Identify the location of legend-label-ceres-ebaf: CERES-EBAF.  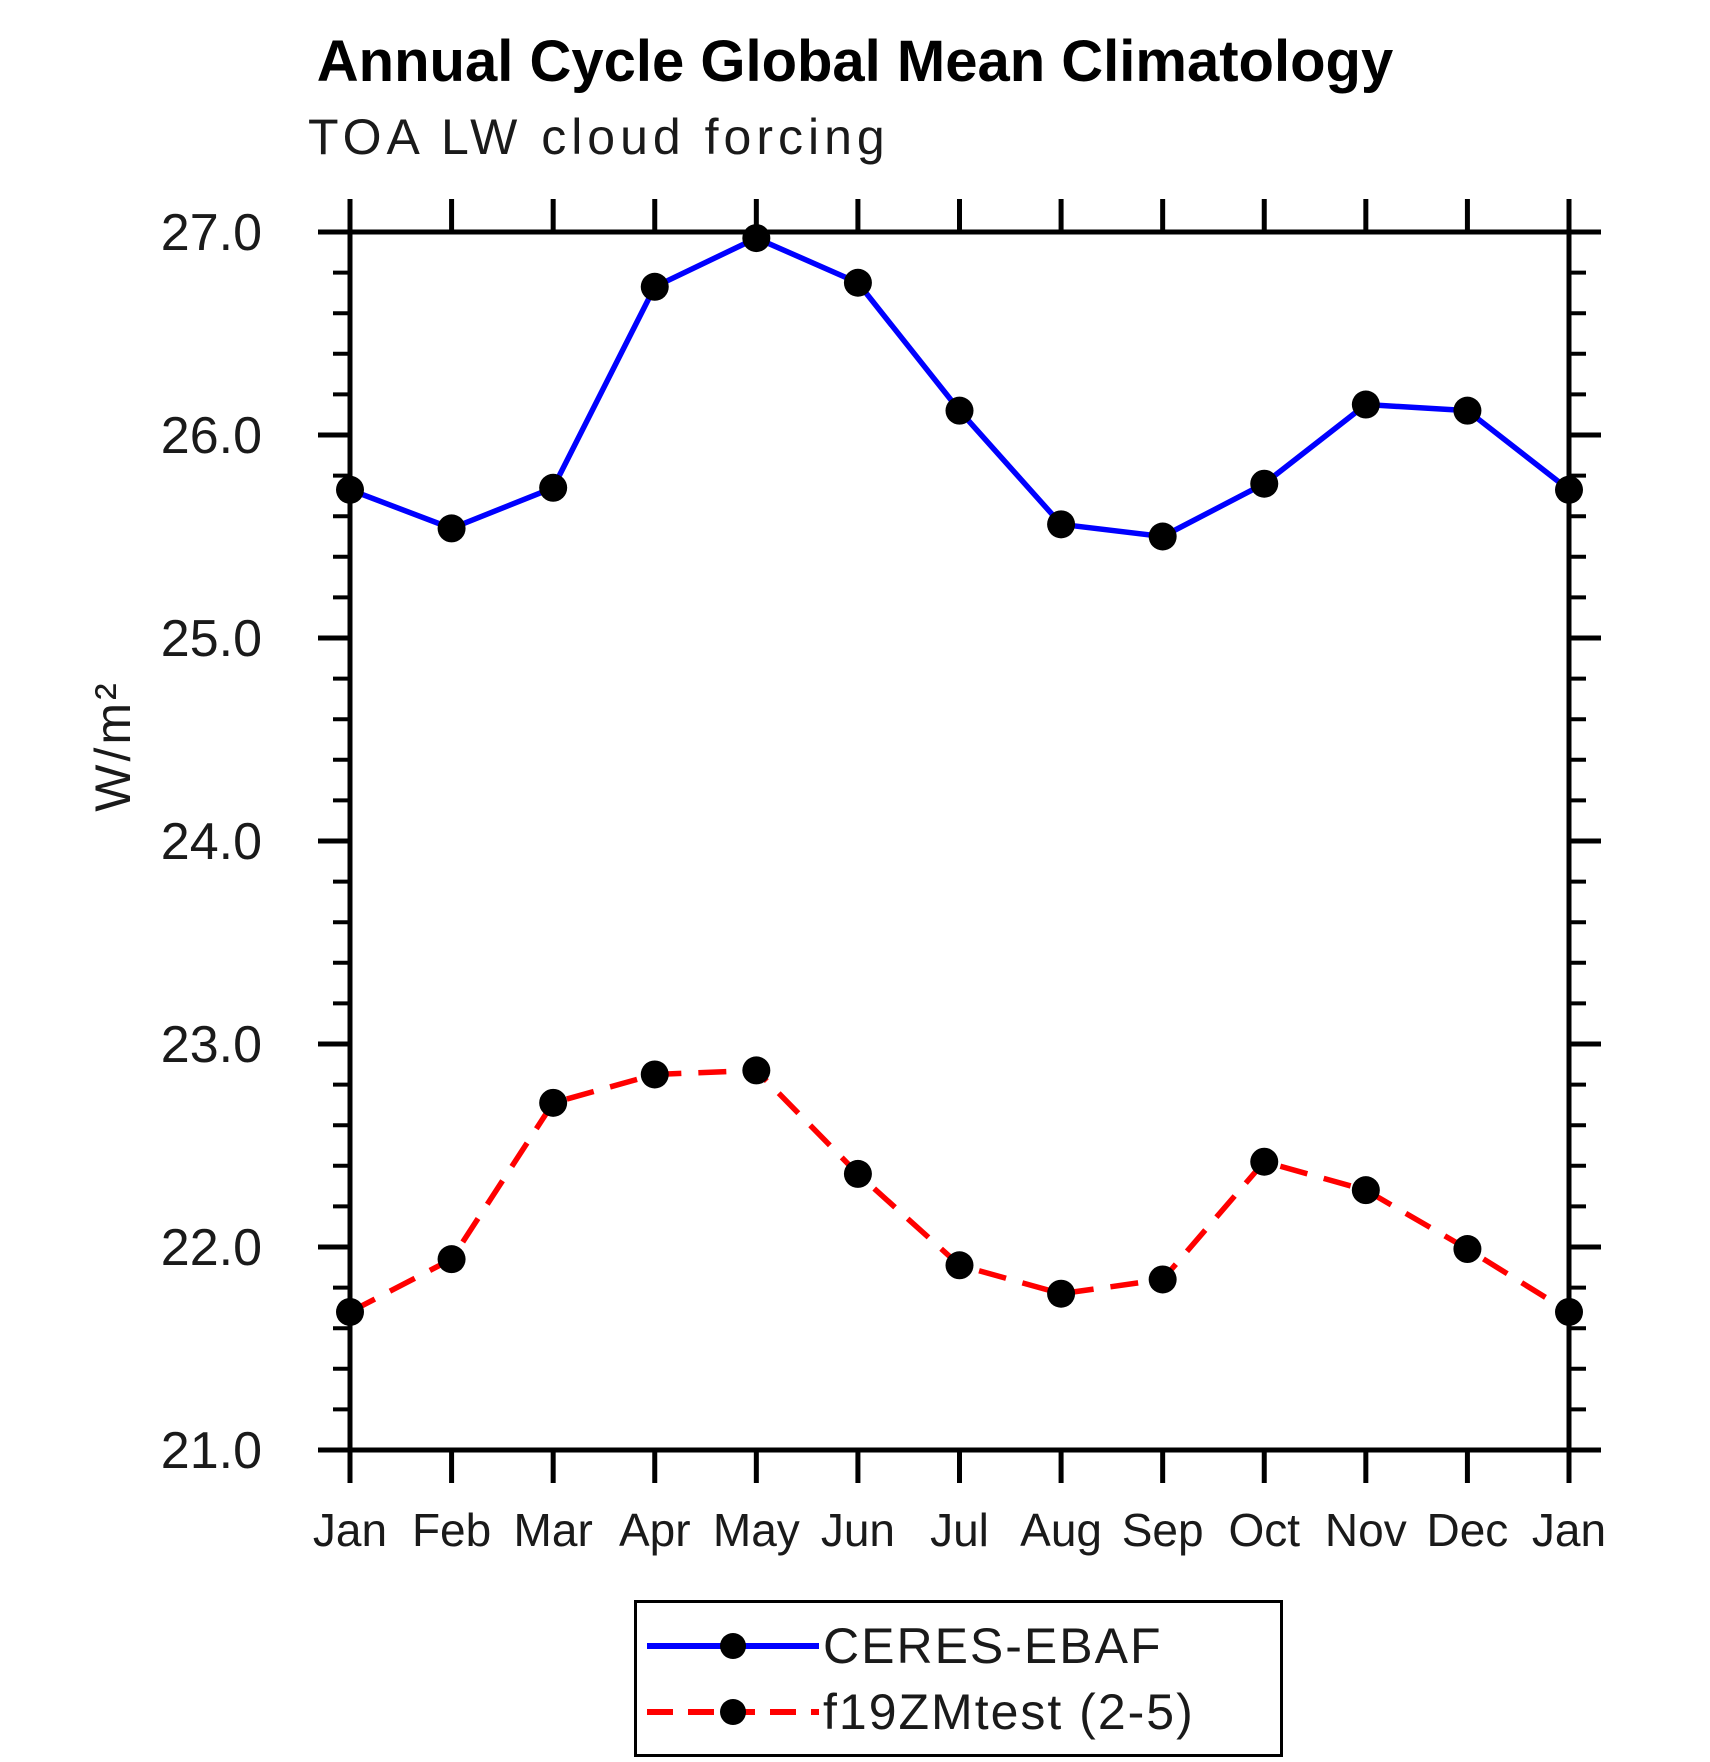
(993, 1645).